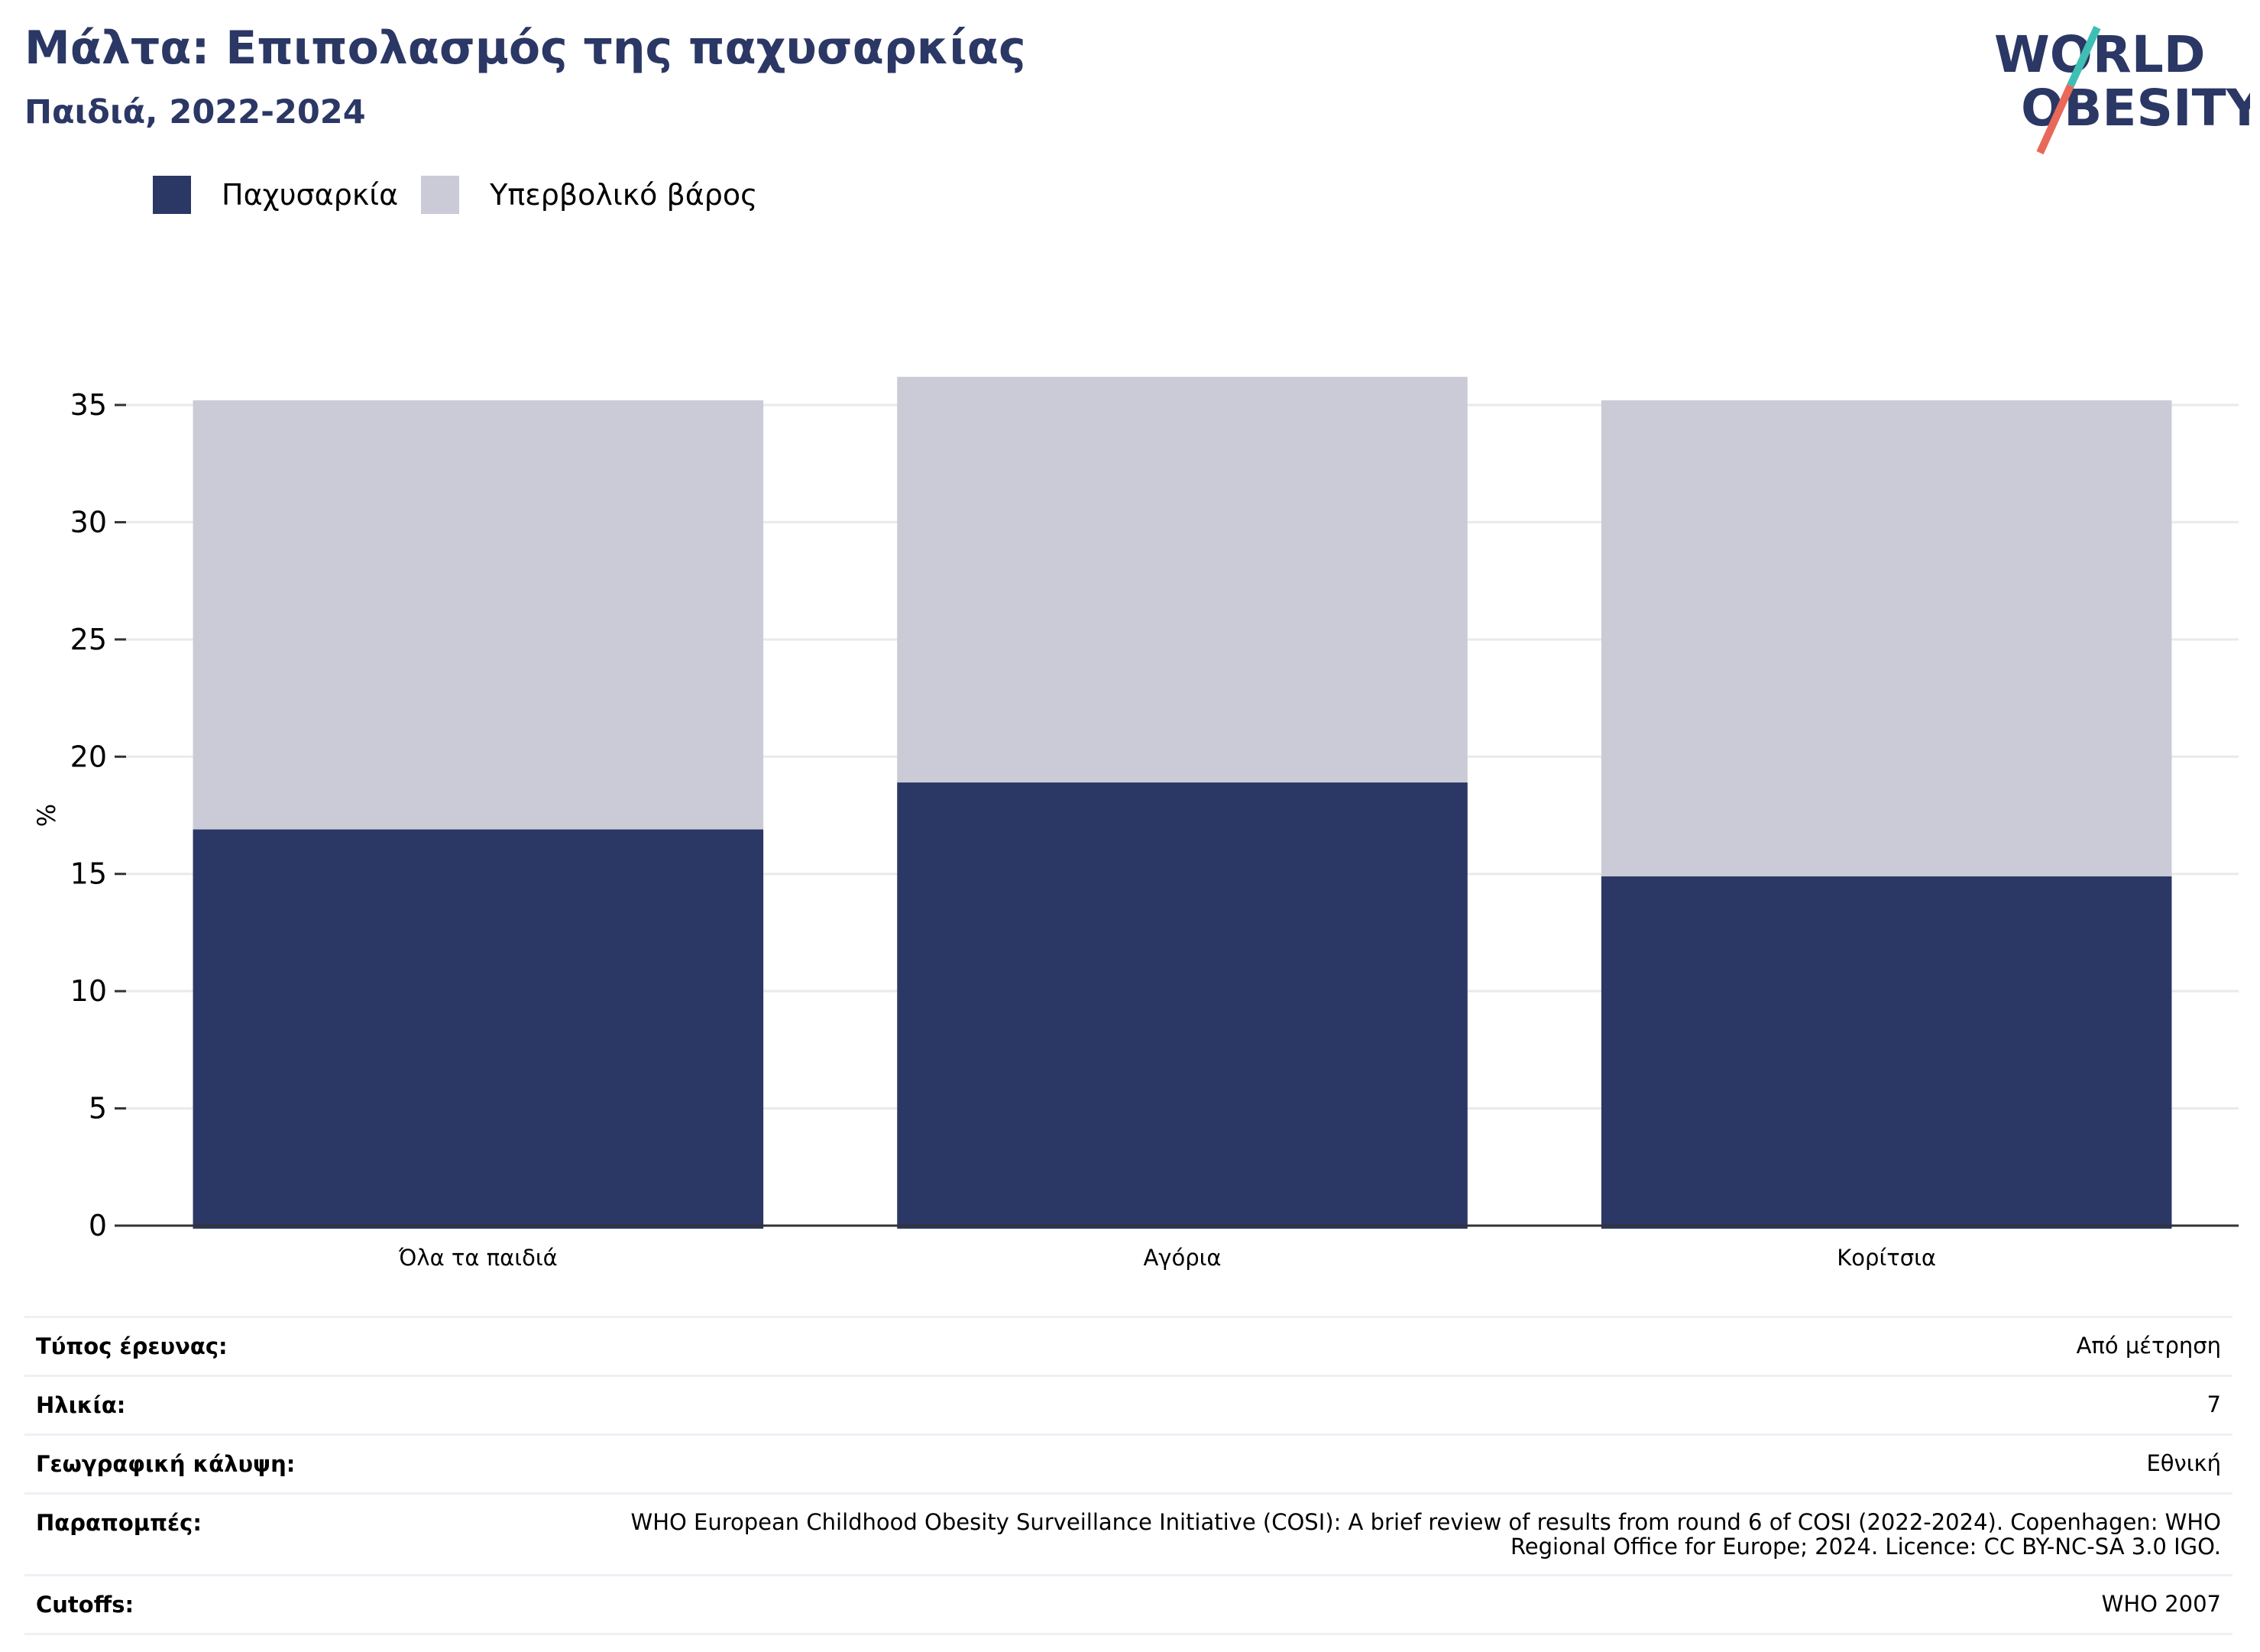 This screenshot has height=1652, width=2260. What do you see at coordinates (2183, 1463) in the screenshot?
I see `meta-value: Εθνική` at bounding box center [2183, 1463].